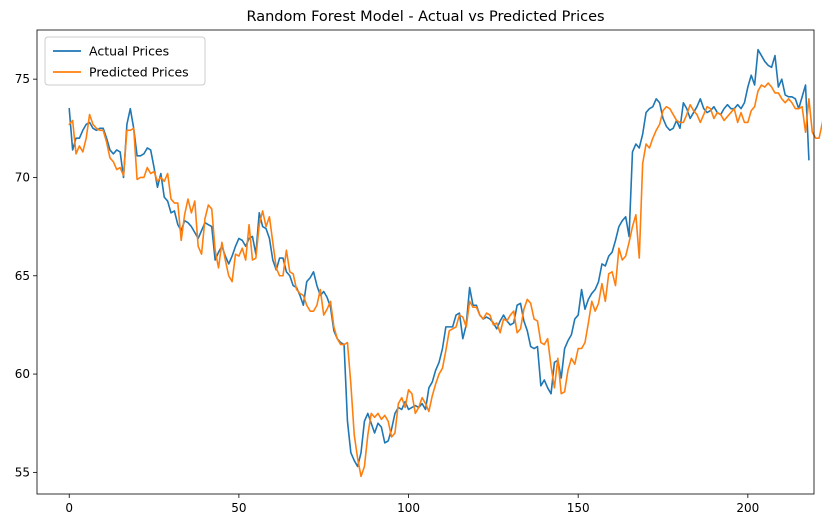 The image size is (822, 526). Describe the element at coordinates (129, 51) in the screenshot. I see `legend-label: Actual Prices` at that location.